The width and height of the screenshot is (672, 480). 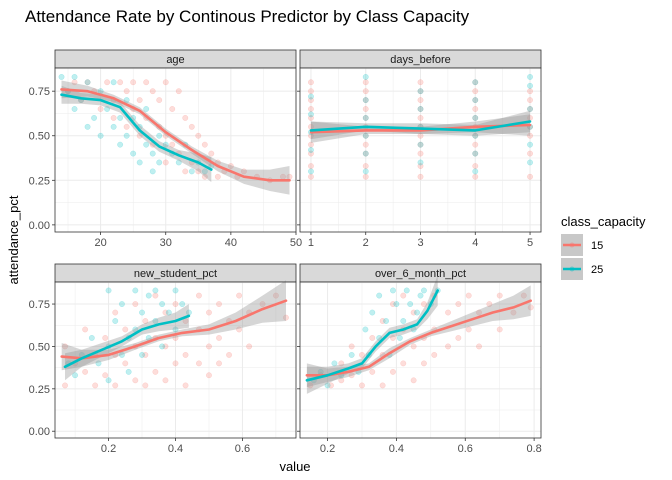 I want to click on x-tick-label: 40, so click(x=231, y=243).